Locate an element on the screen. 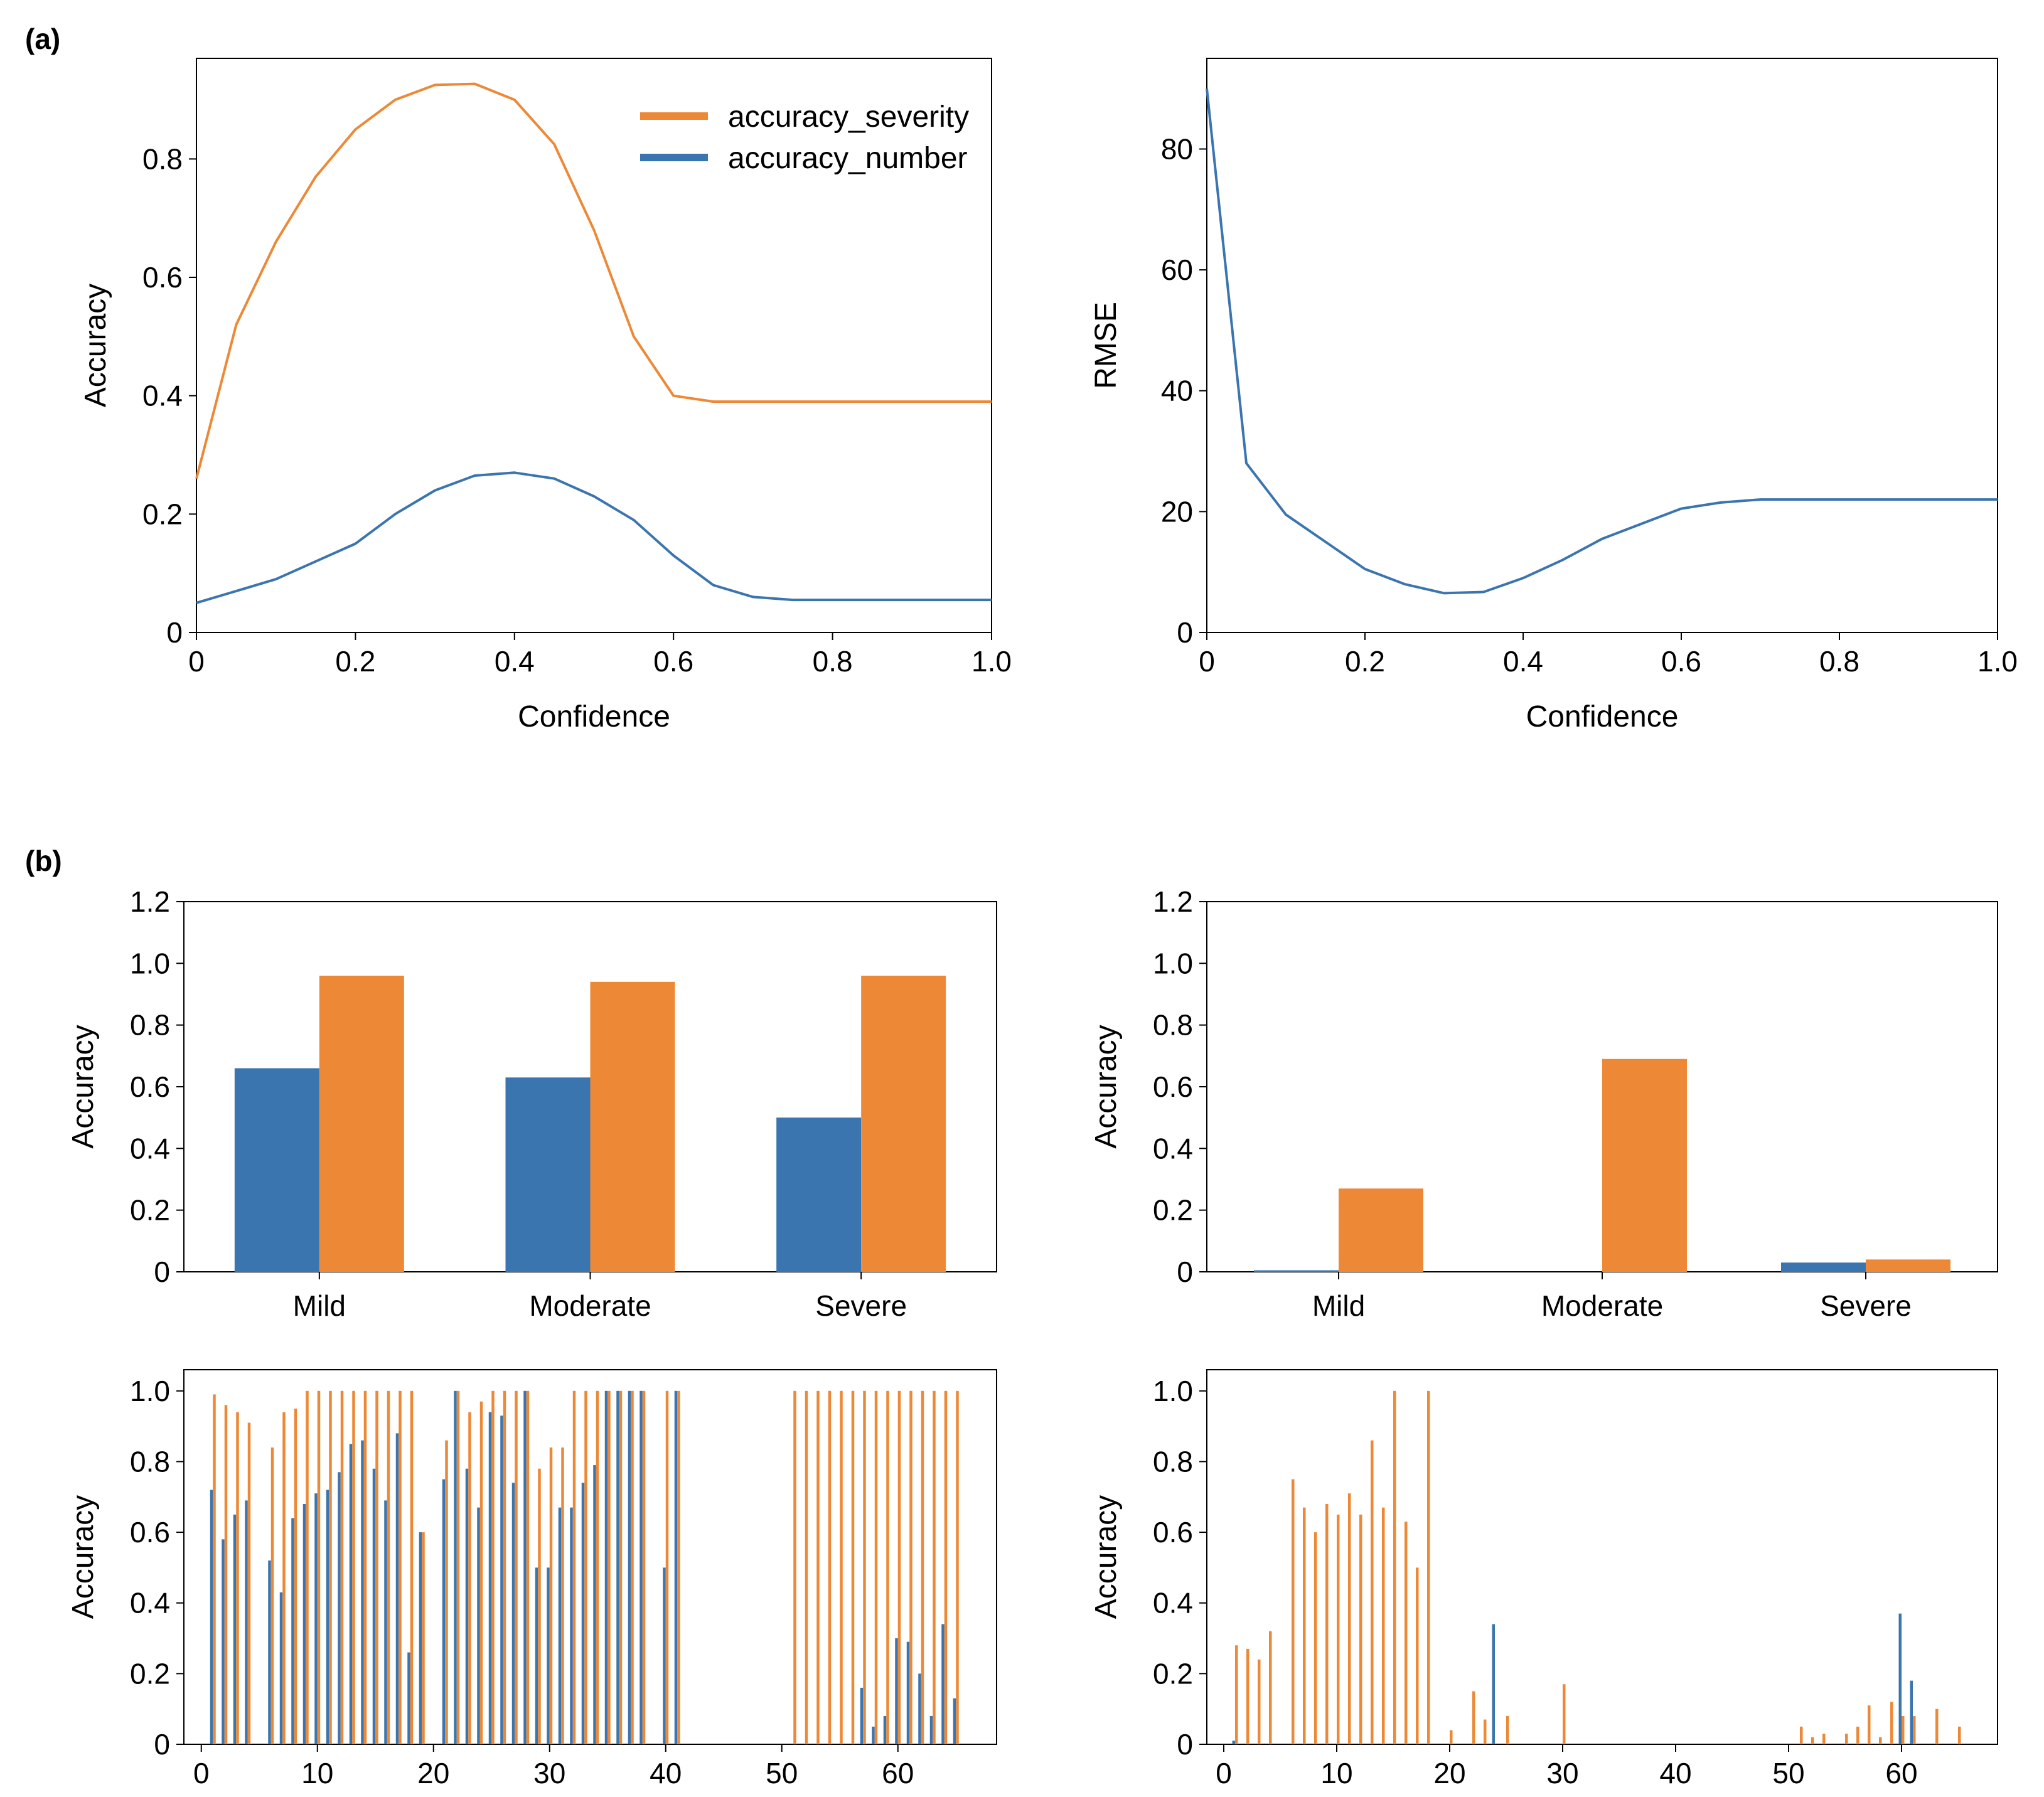 The image size is (2044, 1797). y-tick-label: 40 is located at coordinates (1177, 391).